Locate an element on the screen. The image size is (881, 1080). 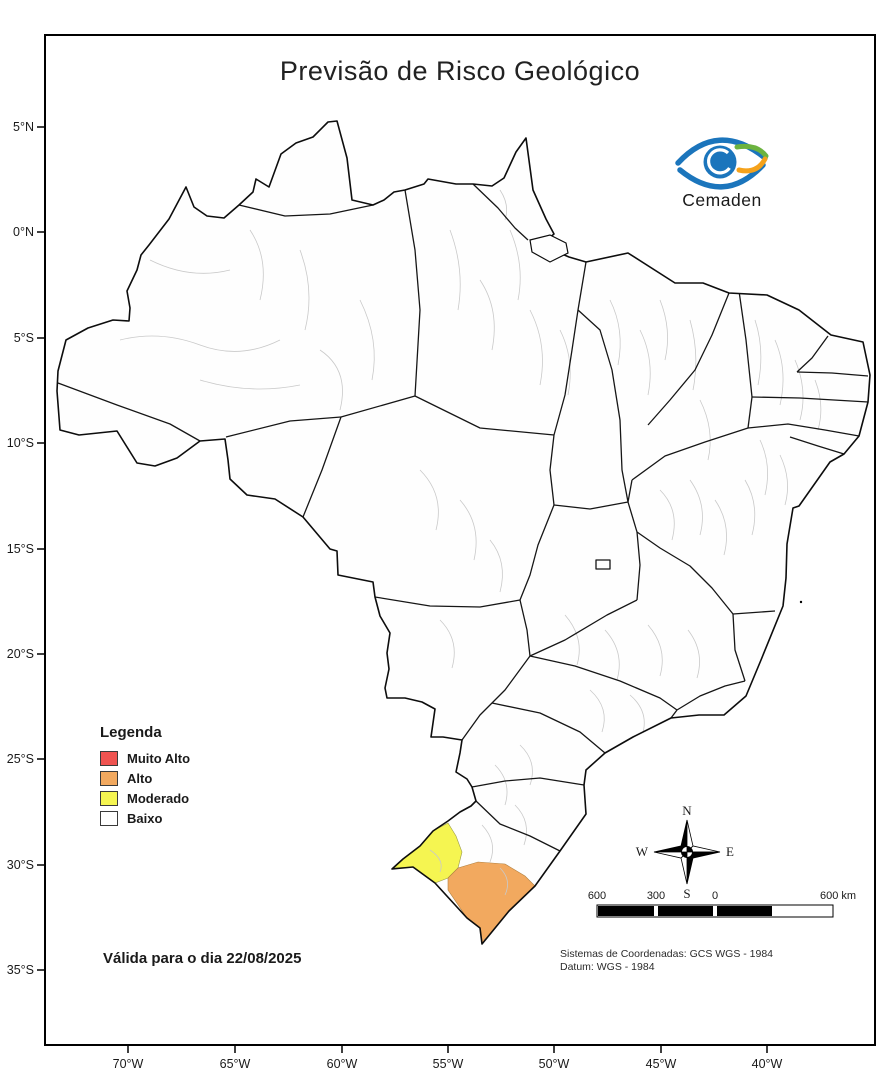
lat-label: 5°S is located at coordinates (24, 338).